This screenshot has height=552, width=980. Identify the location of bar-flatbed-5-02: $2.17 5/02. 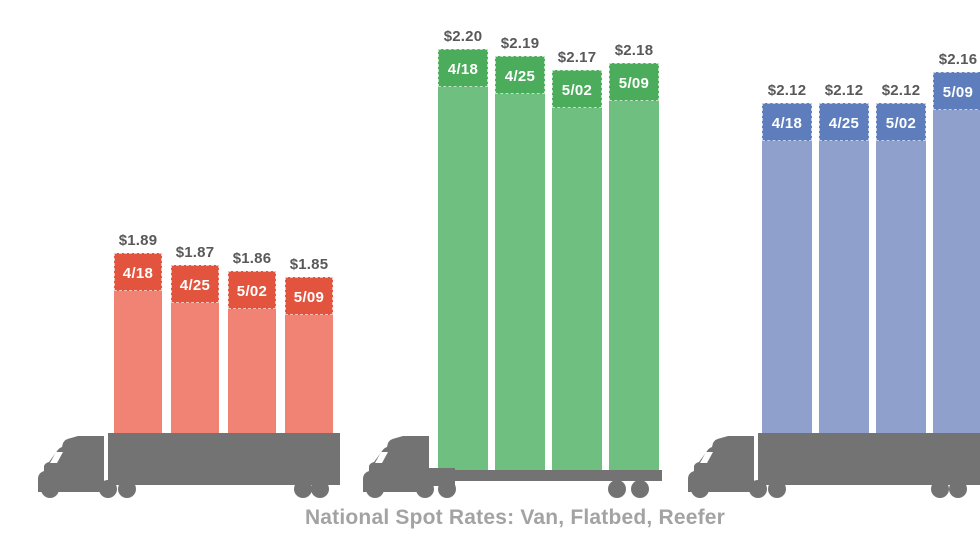
(577, 260).